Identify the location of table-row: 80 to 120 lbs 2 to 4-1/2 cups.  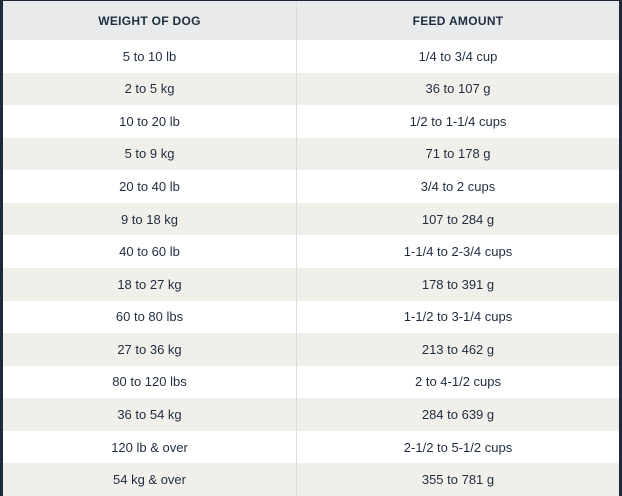
(311, 382).